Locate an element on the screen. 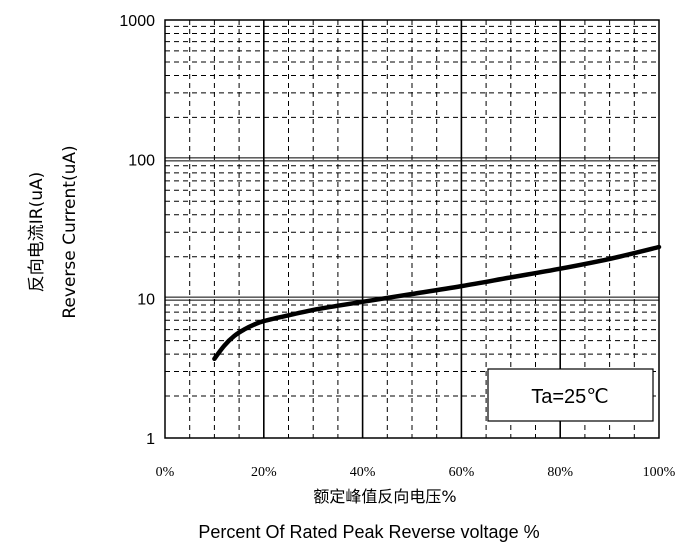 The height and width of the screenshot is (544, 683). x-tick-label: 100% is located at coordinates (659, 472).